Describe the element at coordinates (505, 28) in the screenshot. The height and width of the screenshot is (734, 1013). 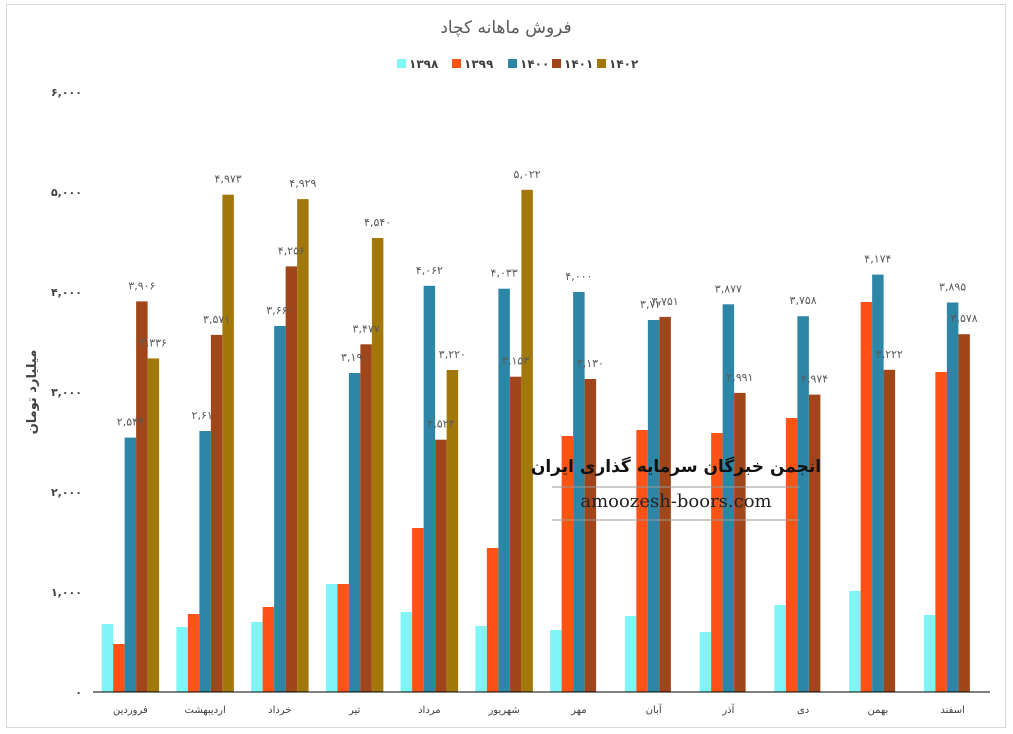
I see `chart-title: فروش ماهانه کچاد` at that location.